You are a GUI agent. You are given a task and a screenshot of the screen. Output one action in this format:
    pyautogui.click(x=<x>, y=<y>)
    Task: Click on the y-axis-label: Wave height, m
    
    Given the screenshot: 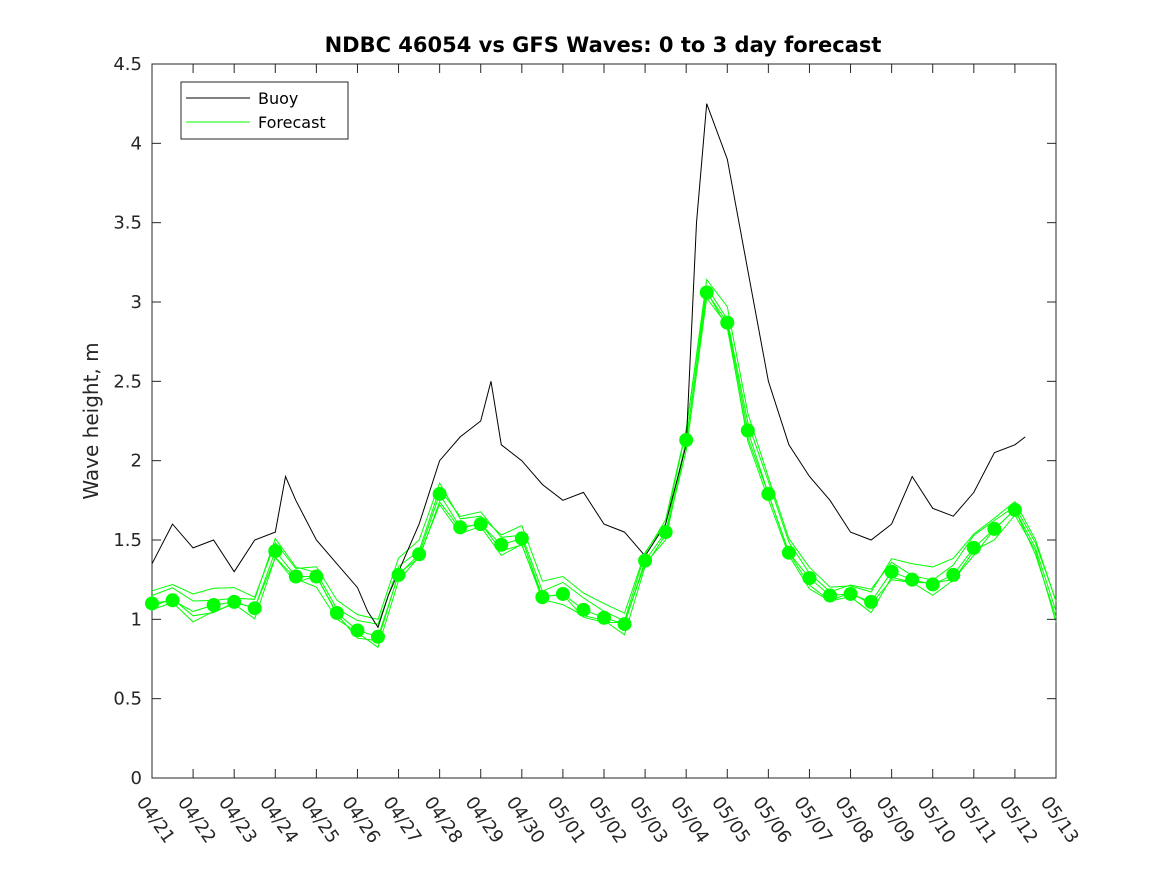 What is the action you would take?
    pyautogui.click(x=91, y=420)
    